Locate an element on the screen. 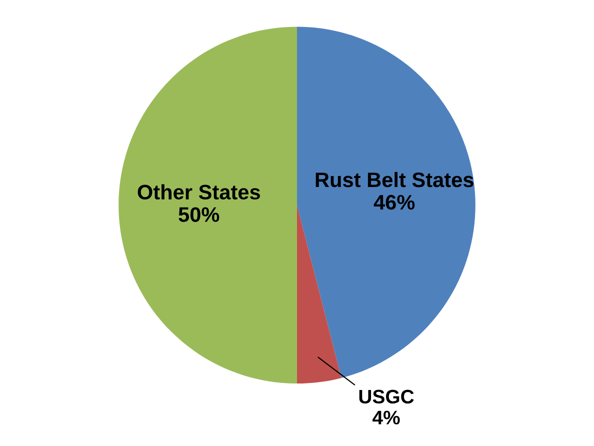  slice-label: USGC is located at coordinates (386, 397).